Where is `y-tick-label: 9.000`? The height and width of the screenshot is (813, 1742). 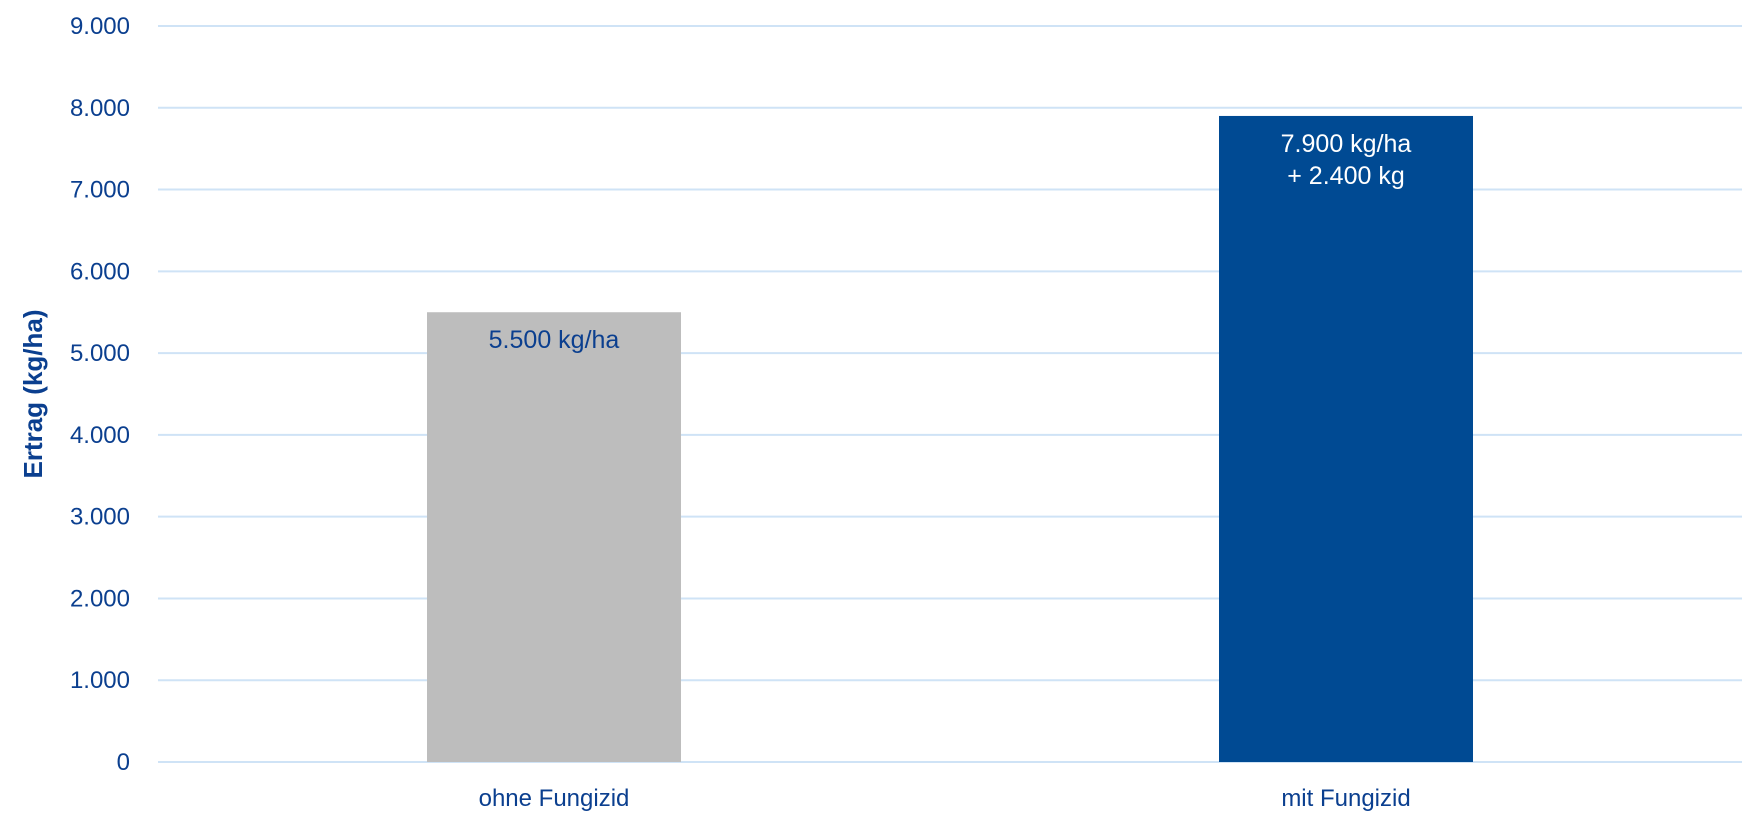 y-tick-label: 9.000 is located at coordinates (100, 26).